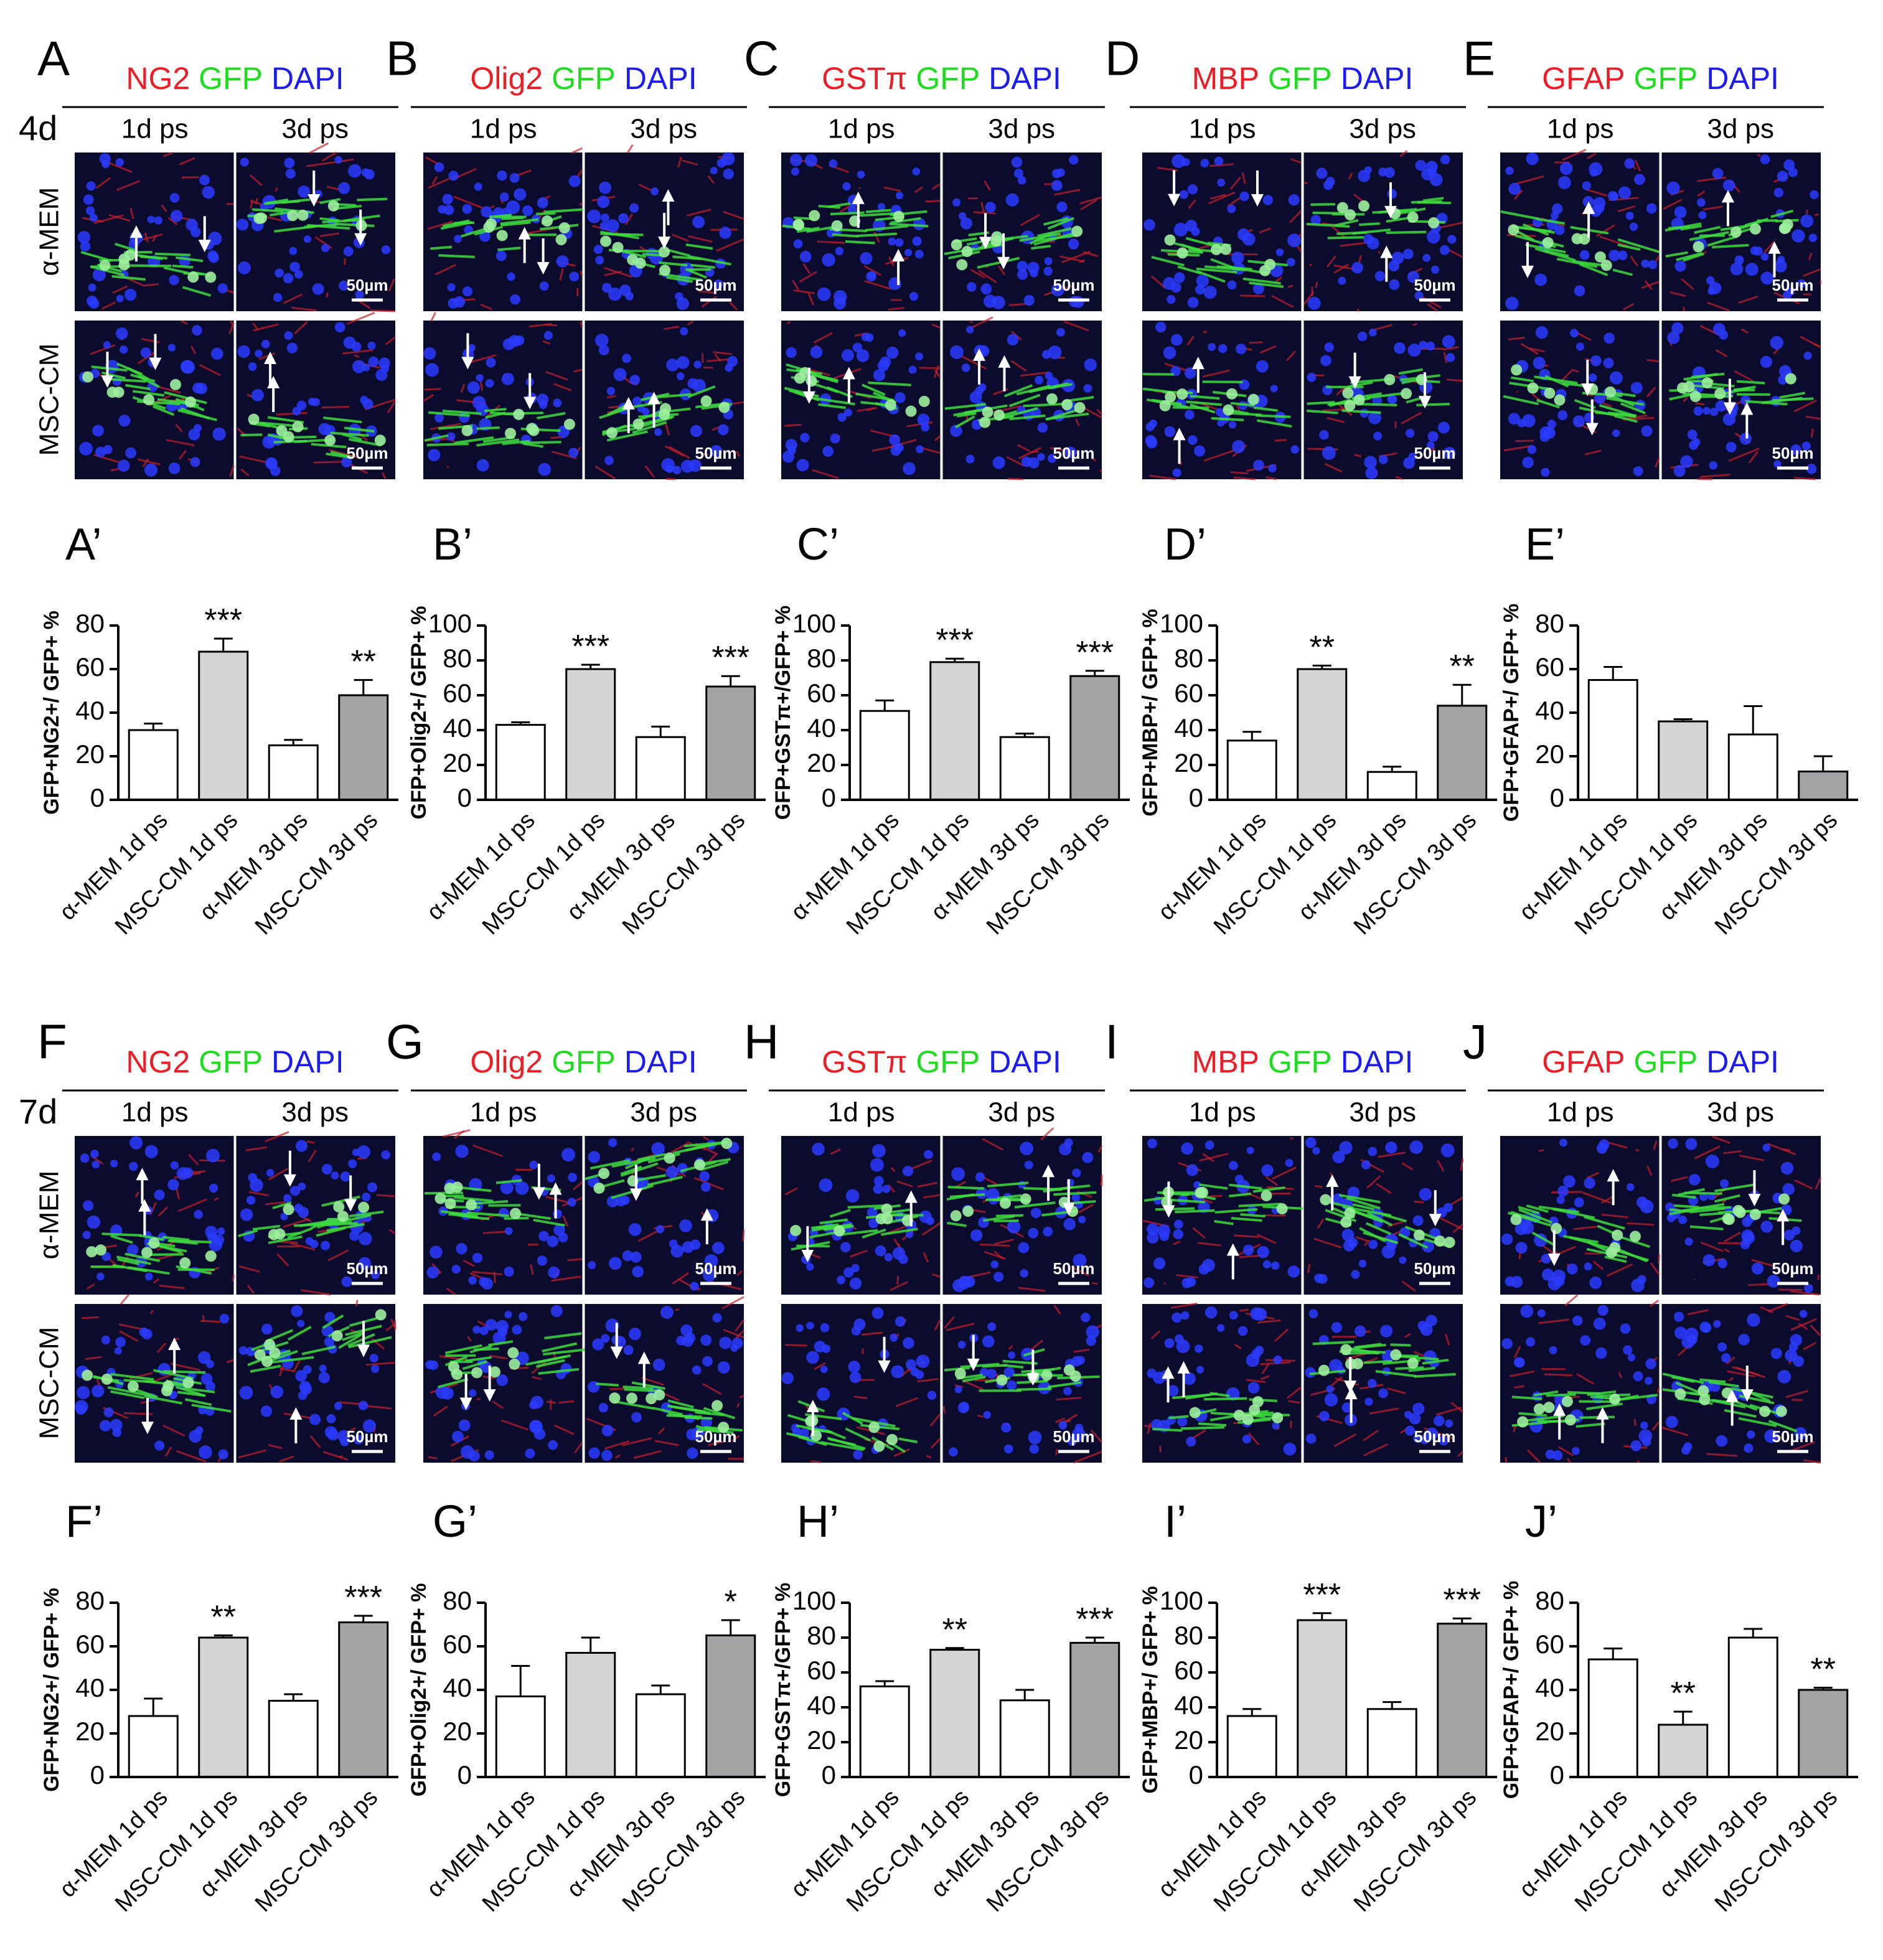  What do you see at coordinates (583, 1061) in the screenshot?
I see `stain-labels: Olig2 GFP DAPI` at bounding box center [583, 1061].